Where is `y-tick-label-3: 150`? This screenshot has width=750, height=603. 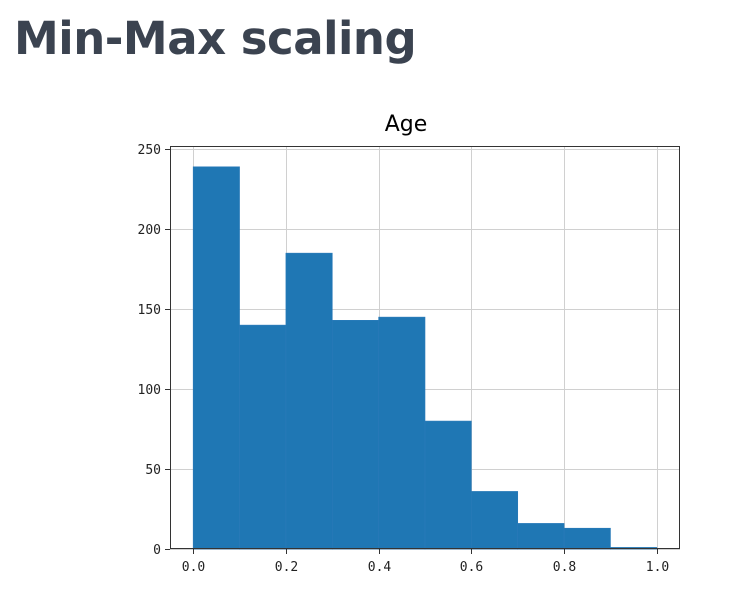
y-tick-label-3: 150 is located at coordinates (149, 310).